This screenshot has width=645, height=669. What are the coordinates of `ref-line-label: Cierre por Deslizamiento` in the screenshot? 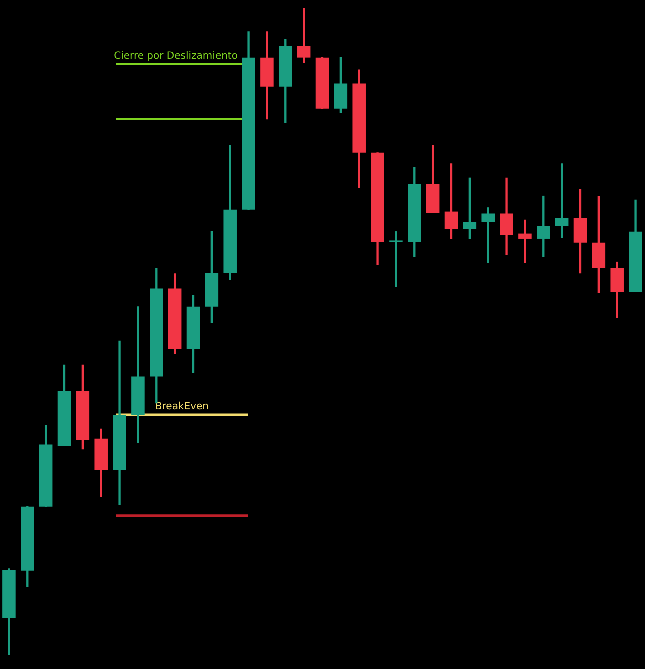 It's located at (176, 56).